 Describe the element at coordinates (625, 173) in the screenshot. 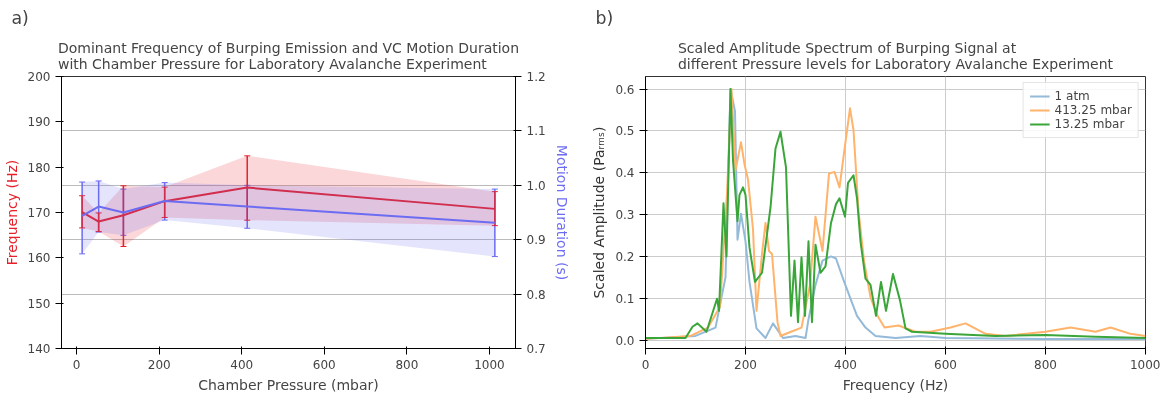

I see `y-tick-label: 0.4` at that location.